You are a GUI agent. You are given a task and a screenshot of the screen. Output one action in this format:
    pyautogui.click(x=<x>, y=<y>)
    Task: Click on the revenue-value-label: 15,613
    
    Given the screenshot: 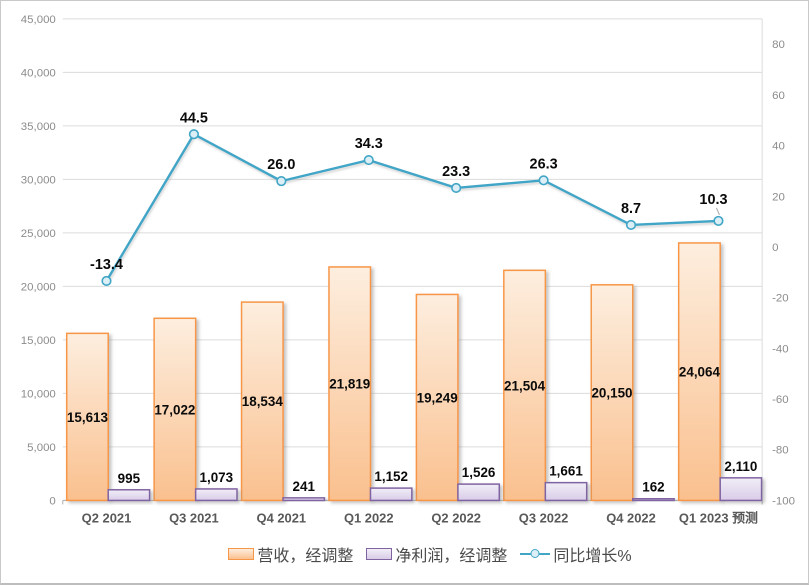 What is the action you would take?
    pyautogui.click(x=87, y=417)
    